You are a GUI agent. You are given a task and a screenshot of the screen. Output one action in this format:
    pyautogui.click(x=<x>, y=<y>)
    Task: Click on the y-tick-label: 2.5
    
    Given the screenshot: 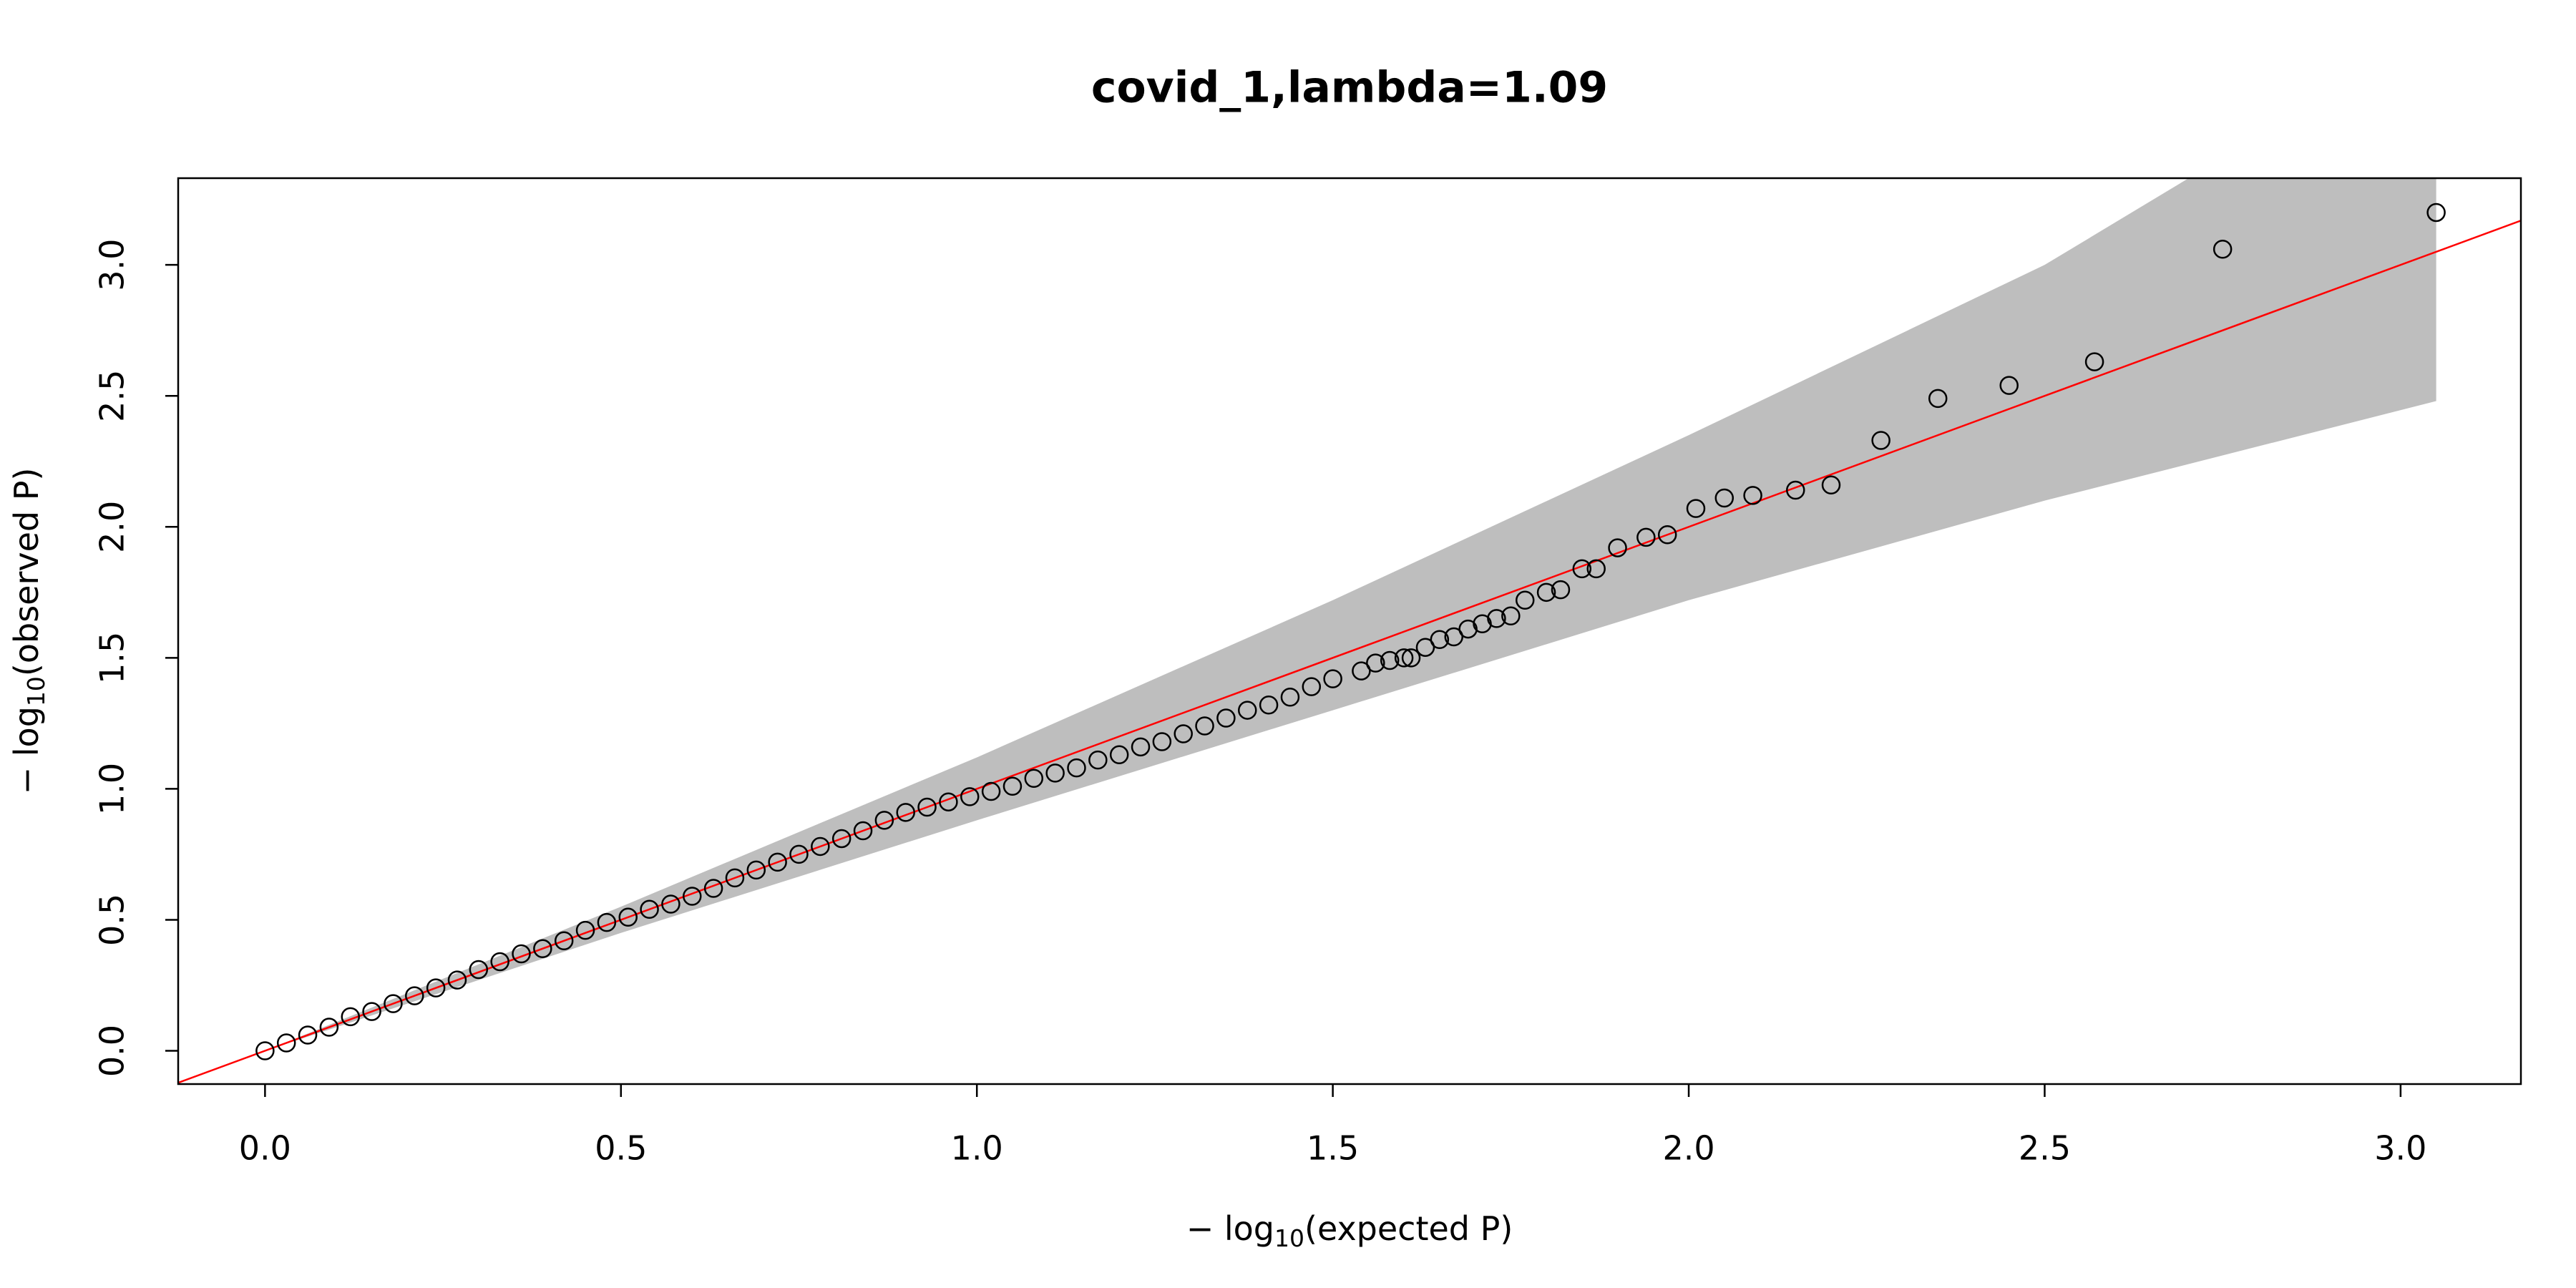 What is the action you would take?
    pyautogui.click(x=112, y=396)
    